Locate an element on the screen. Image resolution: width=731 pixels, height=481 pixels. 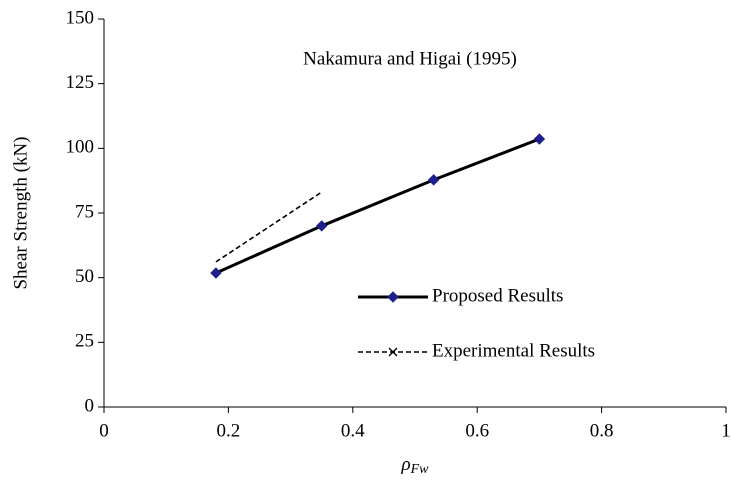
x-tick-label: 0.8 is located at coordinates (602, 430).